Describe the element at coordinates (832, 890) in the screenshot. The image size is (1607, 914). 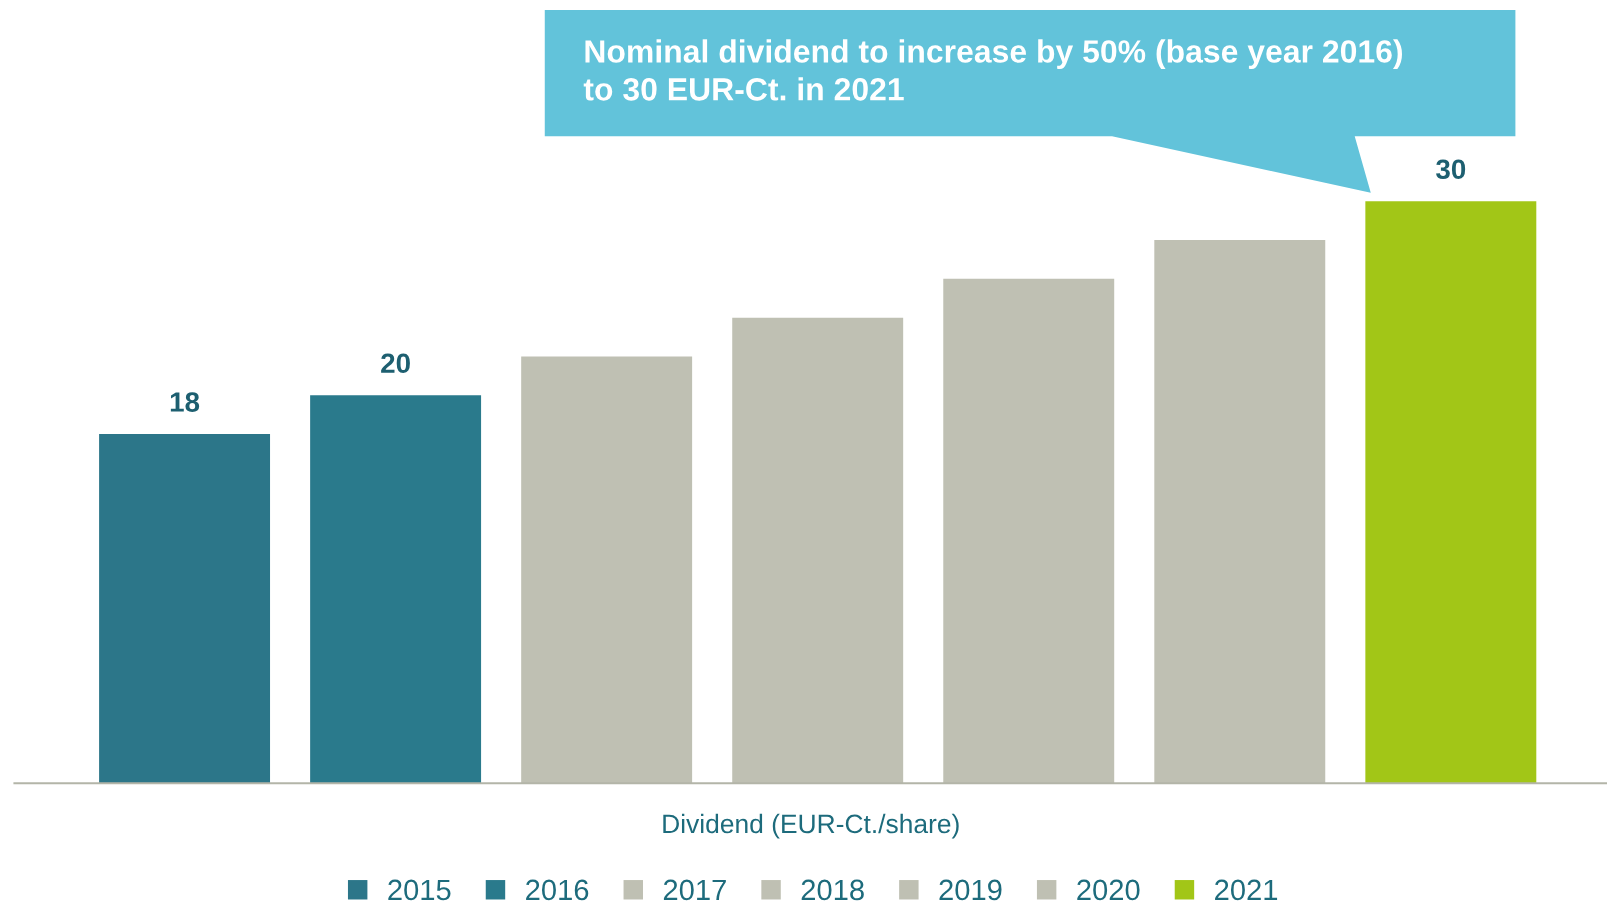
I see `legend-label: 2018` at that location.